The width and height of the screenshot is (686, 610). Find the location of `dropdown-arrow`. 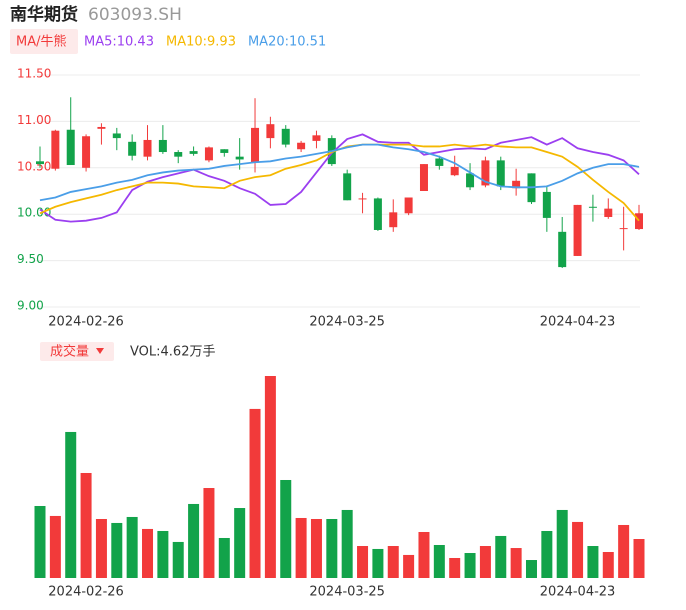

dropdown-arrow is located at coordinates (100, 351).